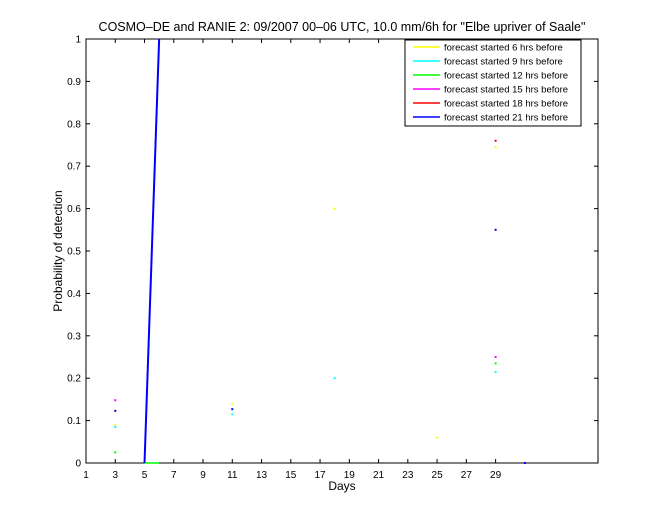 The width and height of the screenshot is (660, 520). Describe the element at coordinates (78, 464) in the screenshot. I see `y-tick-label: 0` at that location.